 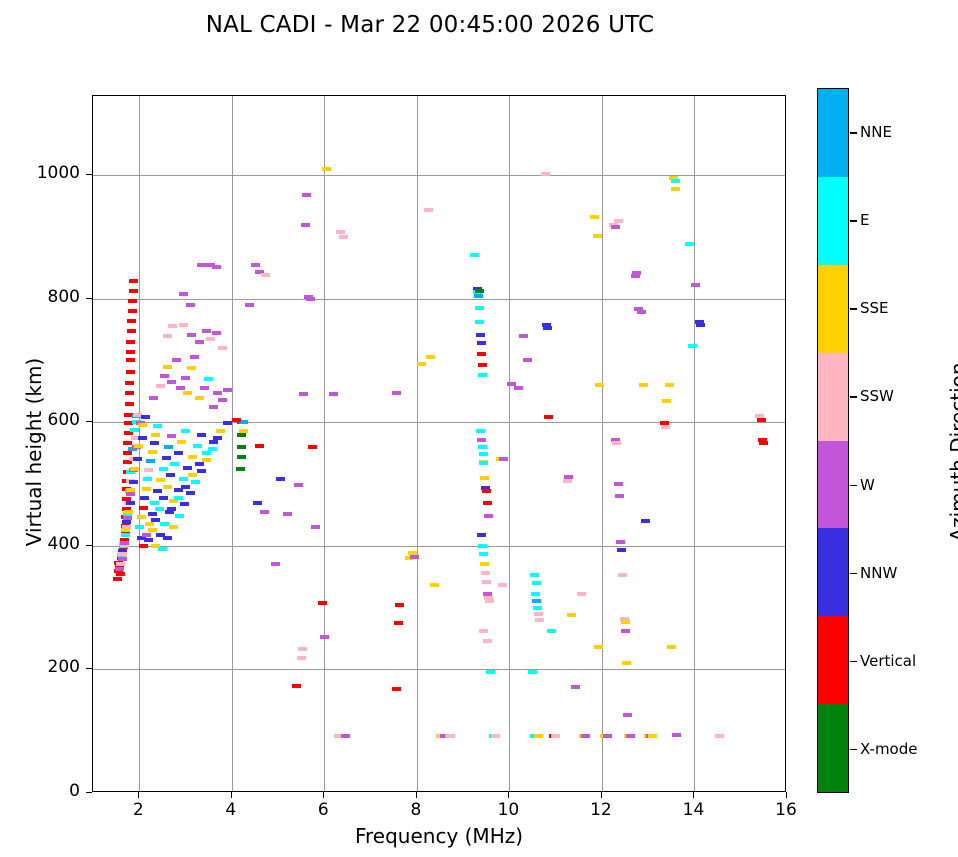 What do you see at coordinates (74, 791) in the screenshot?
I see `y-tick-label: 0` at bounding box center [74, 791].